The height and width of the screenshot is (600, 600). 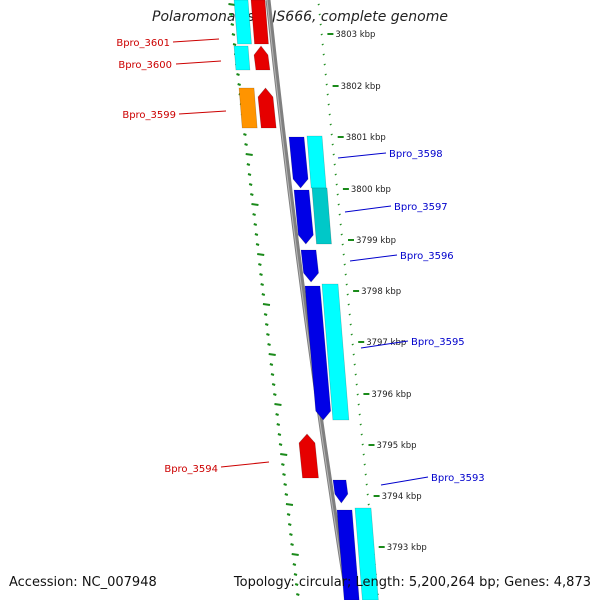 I want to click on gene-label-reverse: Bpro_3594, so click(x=191, y=469).